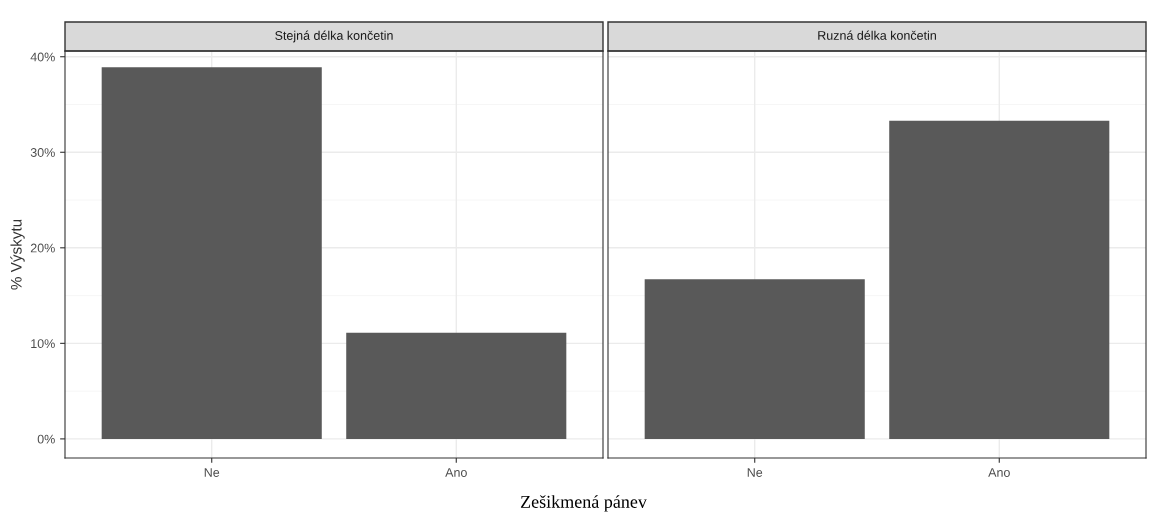  I want to click on y-axis-title: % Výskytu, so click(17, 254).